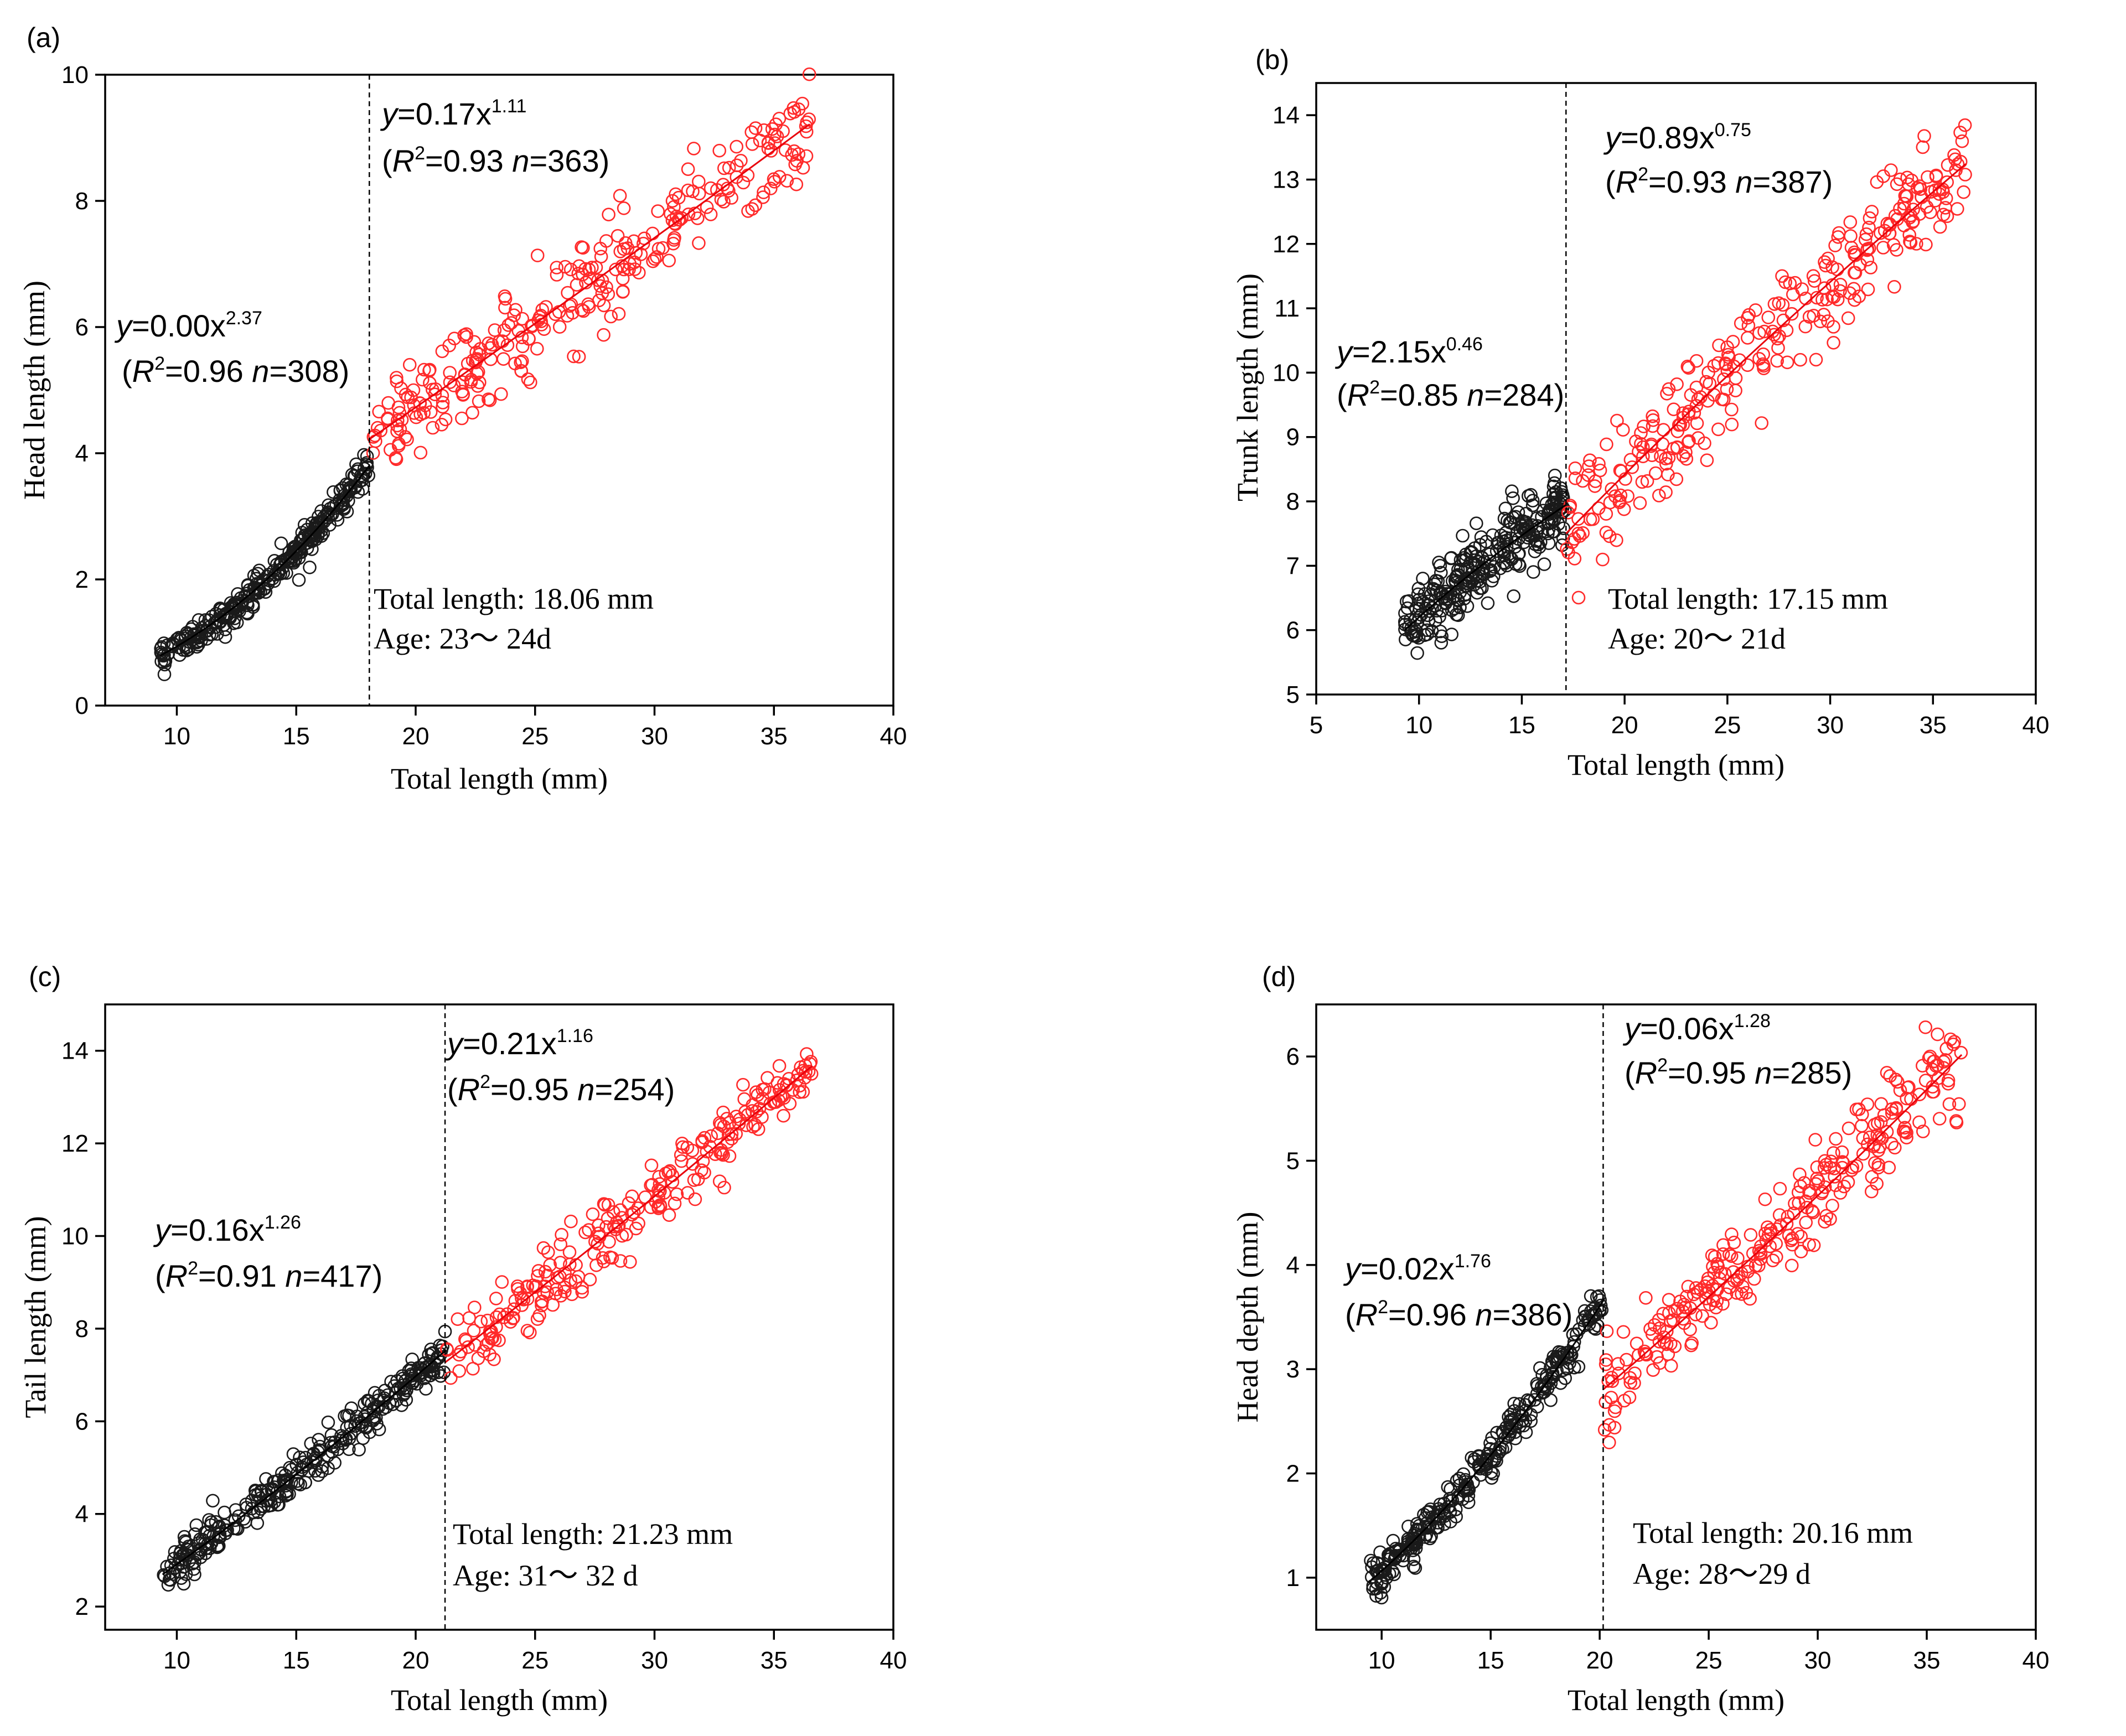 The height and width of the screenshot is (1736, 2126). Describe the element at coordinates (1719, 181) in the screenshot. I see `stats-2-b: (R2=0.93 n=387)` at that location.